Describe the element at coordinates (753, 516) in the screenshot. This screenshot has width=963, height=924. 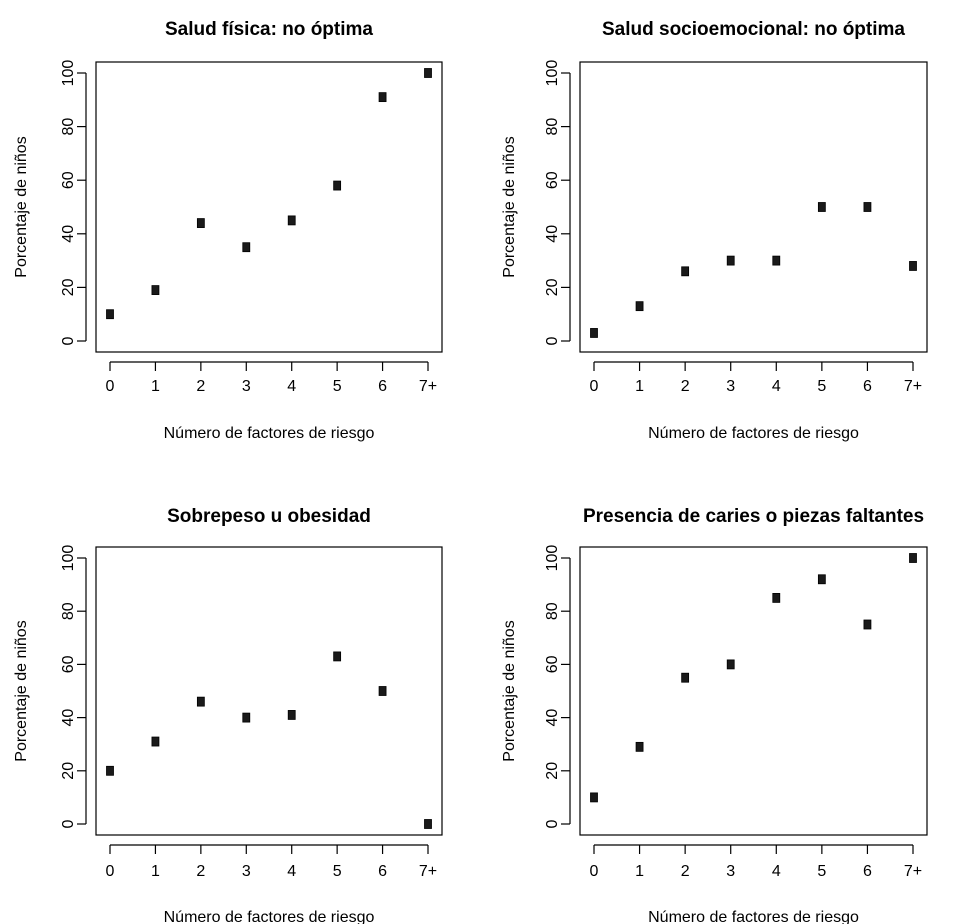
I see `chart-title: Presencia de caries o piezas faltantes` at that location.